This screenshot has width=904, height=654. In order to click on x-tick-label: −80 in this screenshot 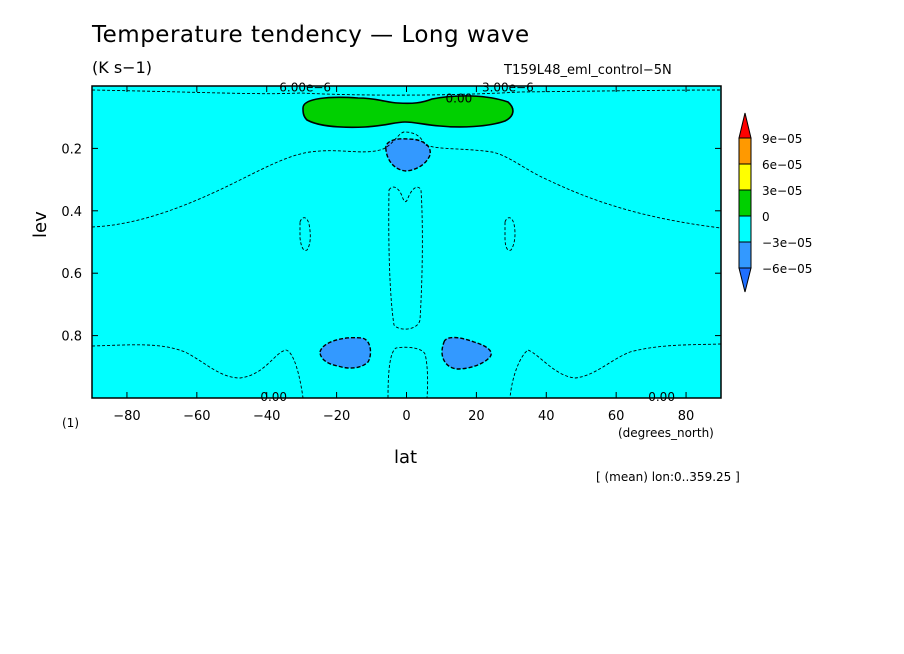, I will do `click(126, 416)`.